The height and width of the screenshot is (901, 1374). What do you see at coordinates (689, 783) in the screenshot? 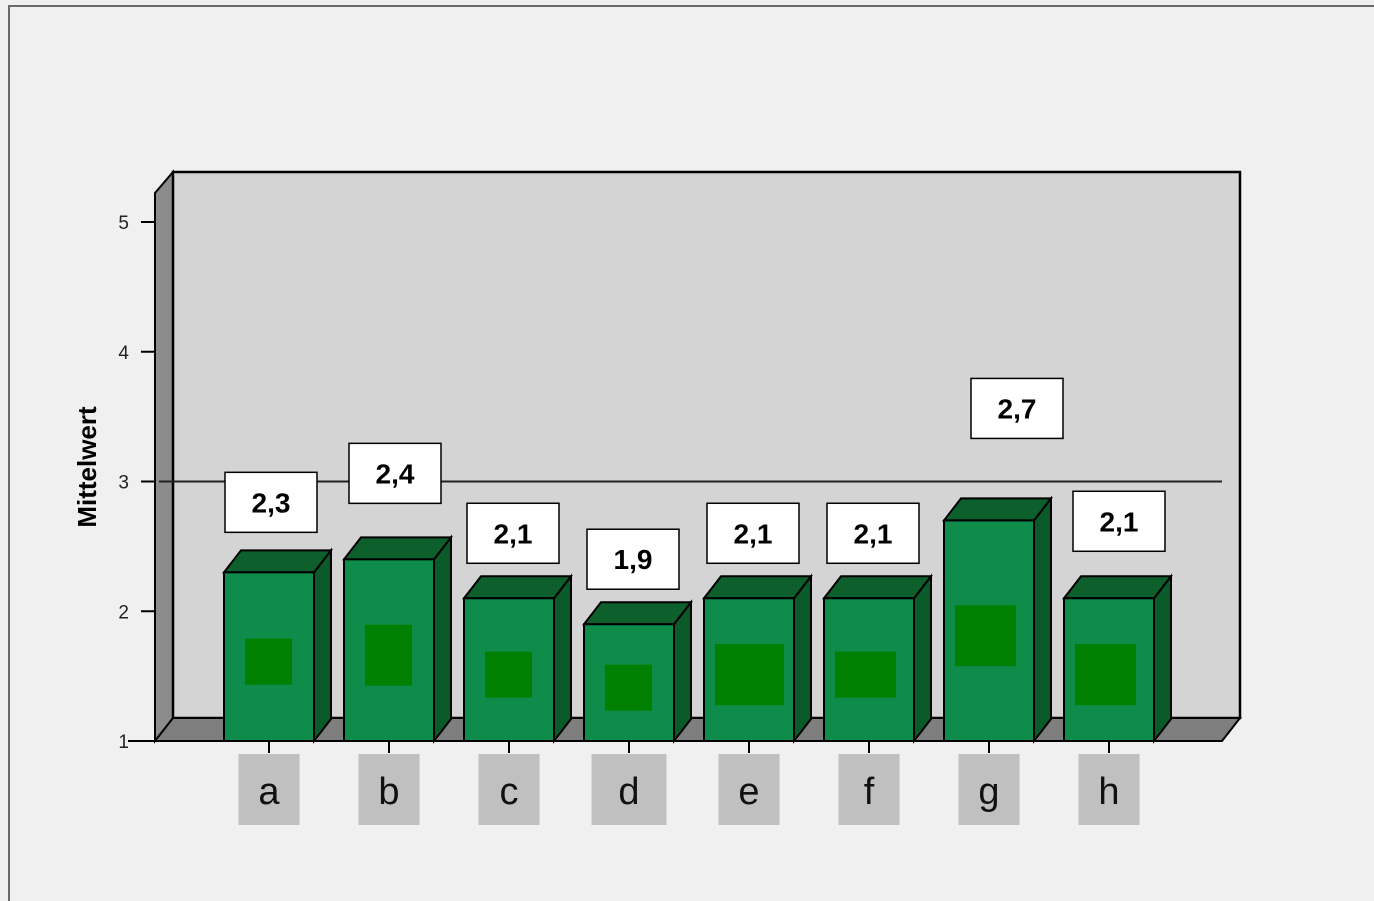
I see `category-labels: a b c d e f g h` at bounding box center [689, 783].